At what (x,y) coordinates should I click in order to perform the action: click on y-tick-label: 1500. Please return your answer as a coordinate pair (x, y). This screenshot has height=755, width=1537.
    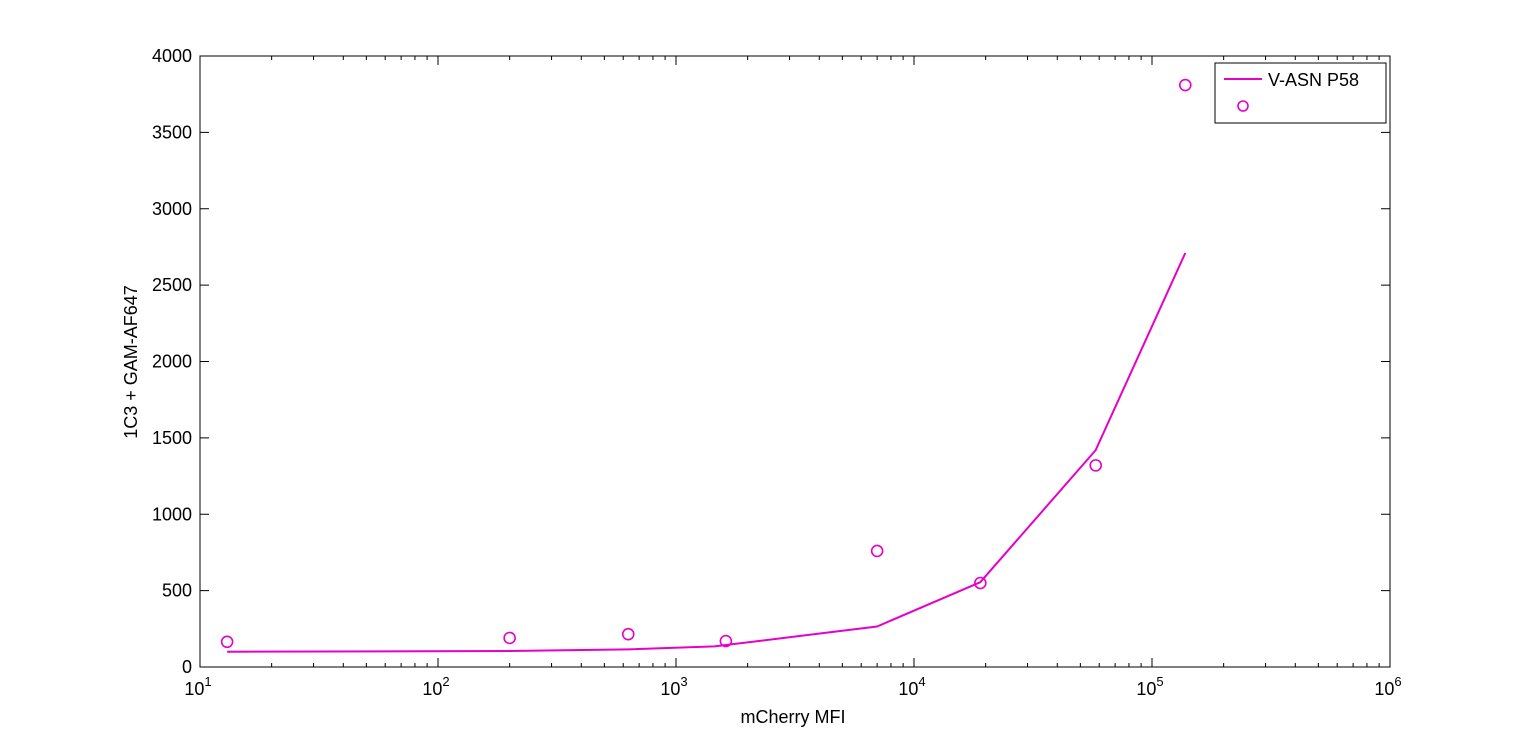
    Looking at the image, I should click on (172, 438).